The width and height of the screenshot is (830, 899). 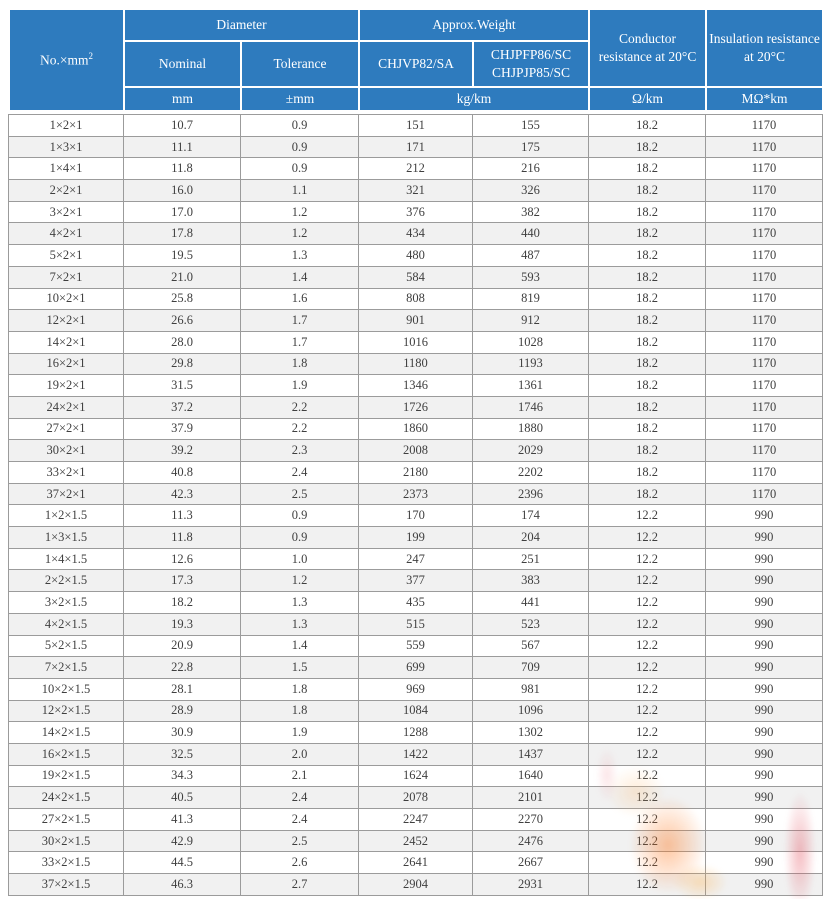 What do you see at coordinates (415, 602) in the screenshot?
I see `cell-weight-chjvp82-sa: 435` at bounding box center [415, 602].